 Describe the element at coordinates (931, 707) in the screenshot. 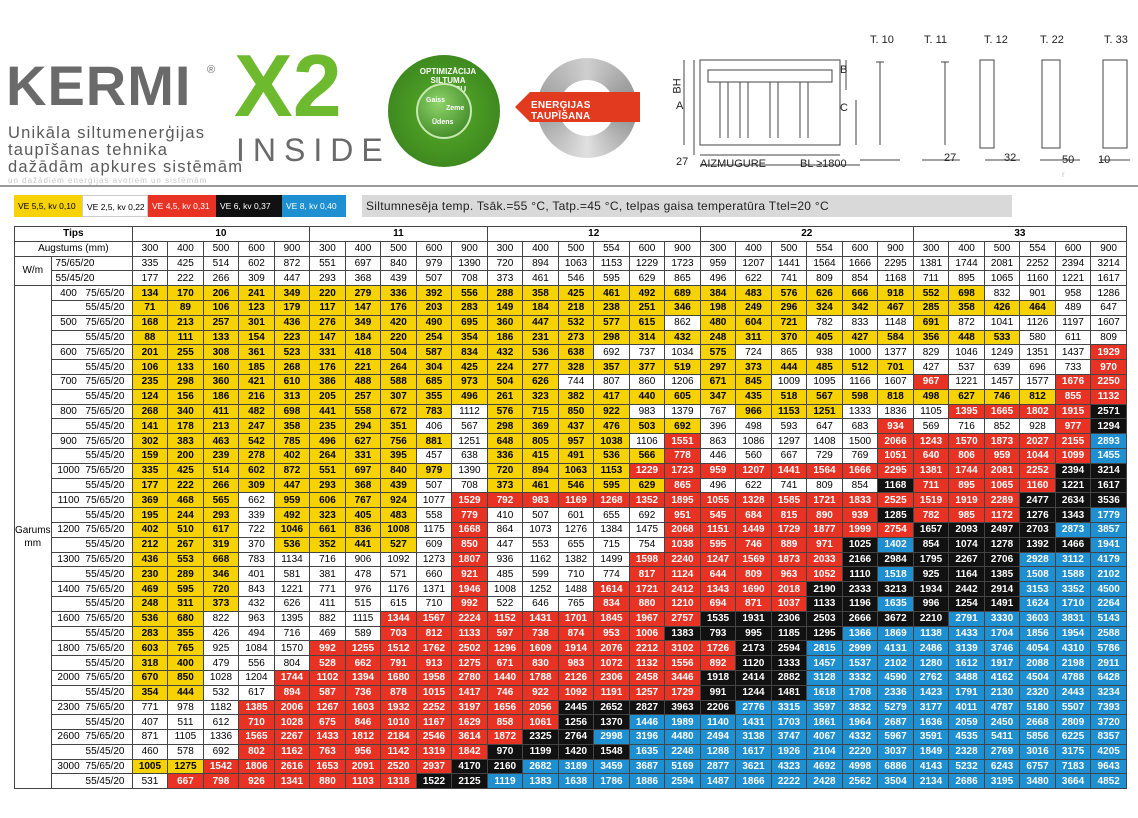

I see `table-cell: 3177` at that location.